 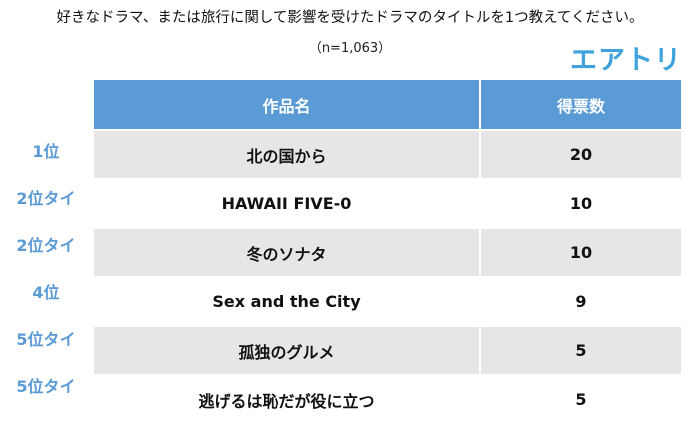 I want to click on drama-title: 逃げるは恥だが役に立つ, so click(x=287, y=398).